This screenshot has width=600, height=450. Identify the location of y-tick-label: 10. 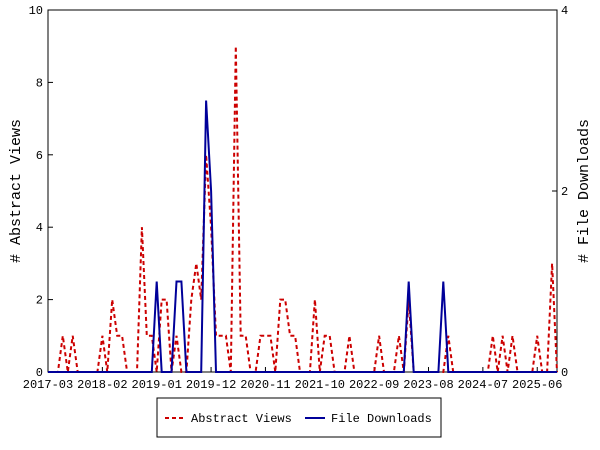
(36, 11).